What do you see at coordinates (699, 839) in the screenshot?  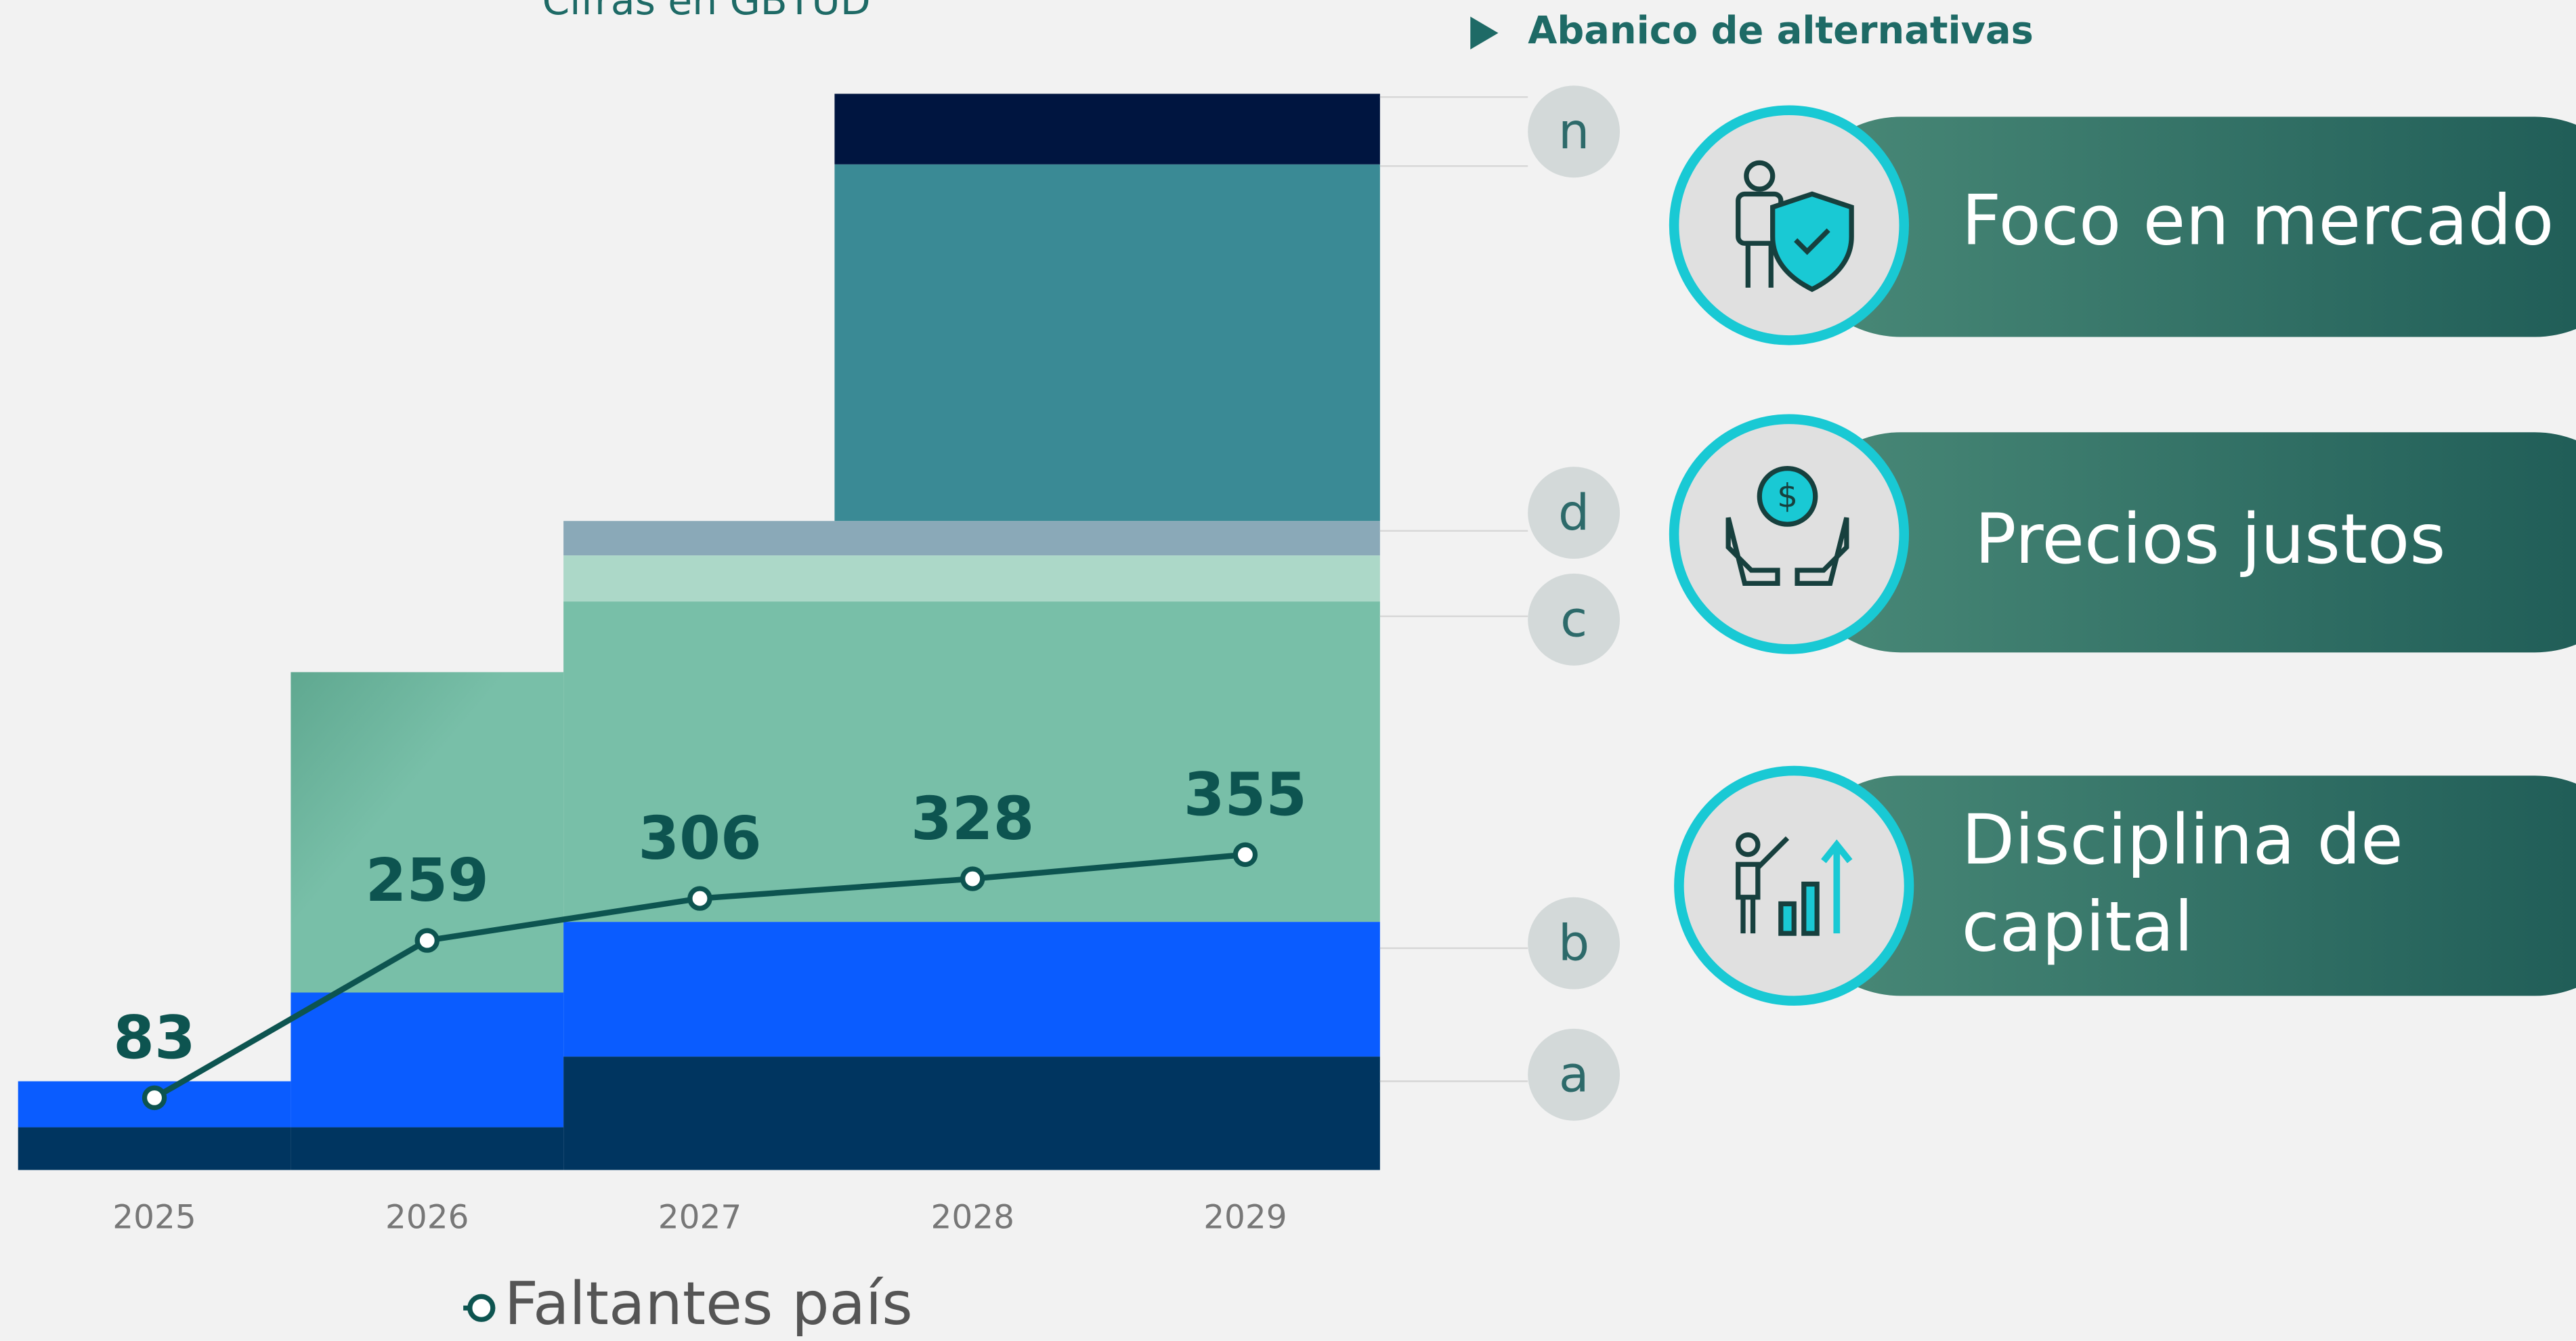 I see `value-label: 306` at bounding box center [699, 839].